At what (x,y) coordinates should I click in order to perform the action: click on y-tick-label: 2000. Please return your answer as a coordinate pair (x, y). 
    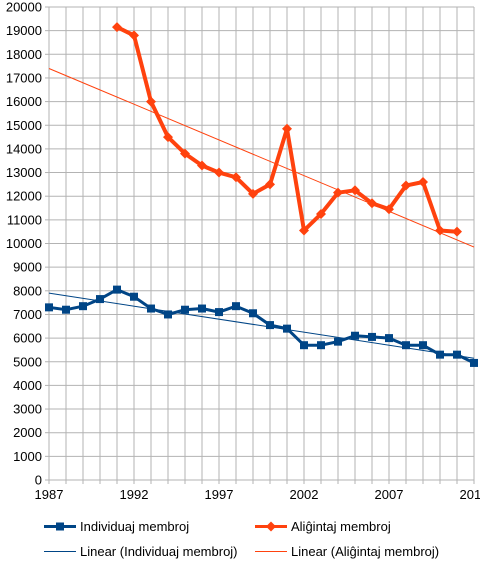
    Looking at the image, I should click on (27, 432).